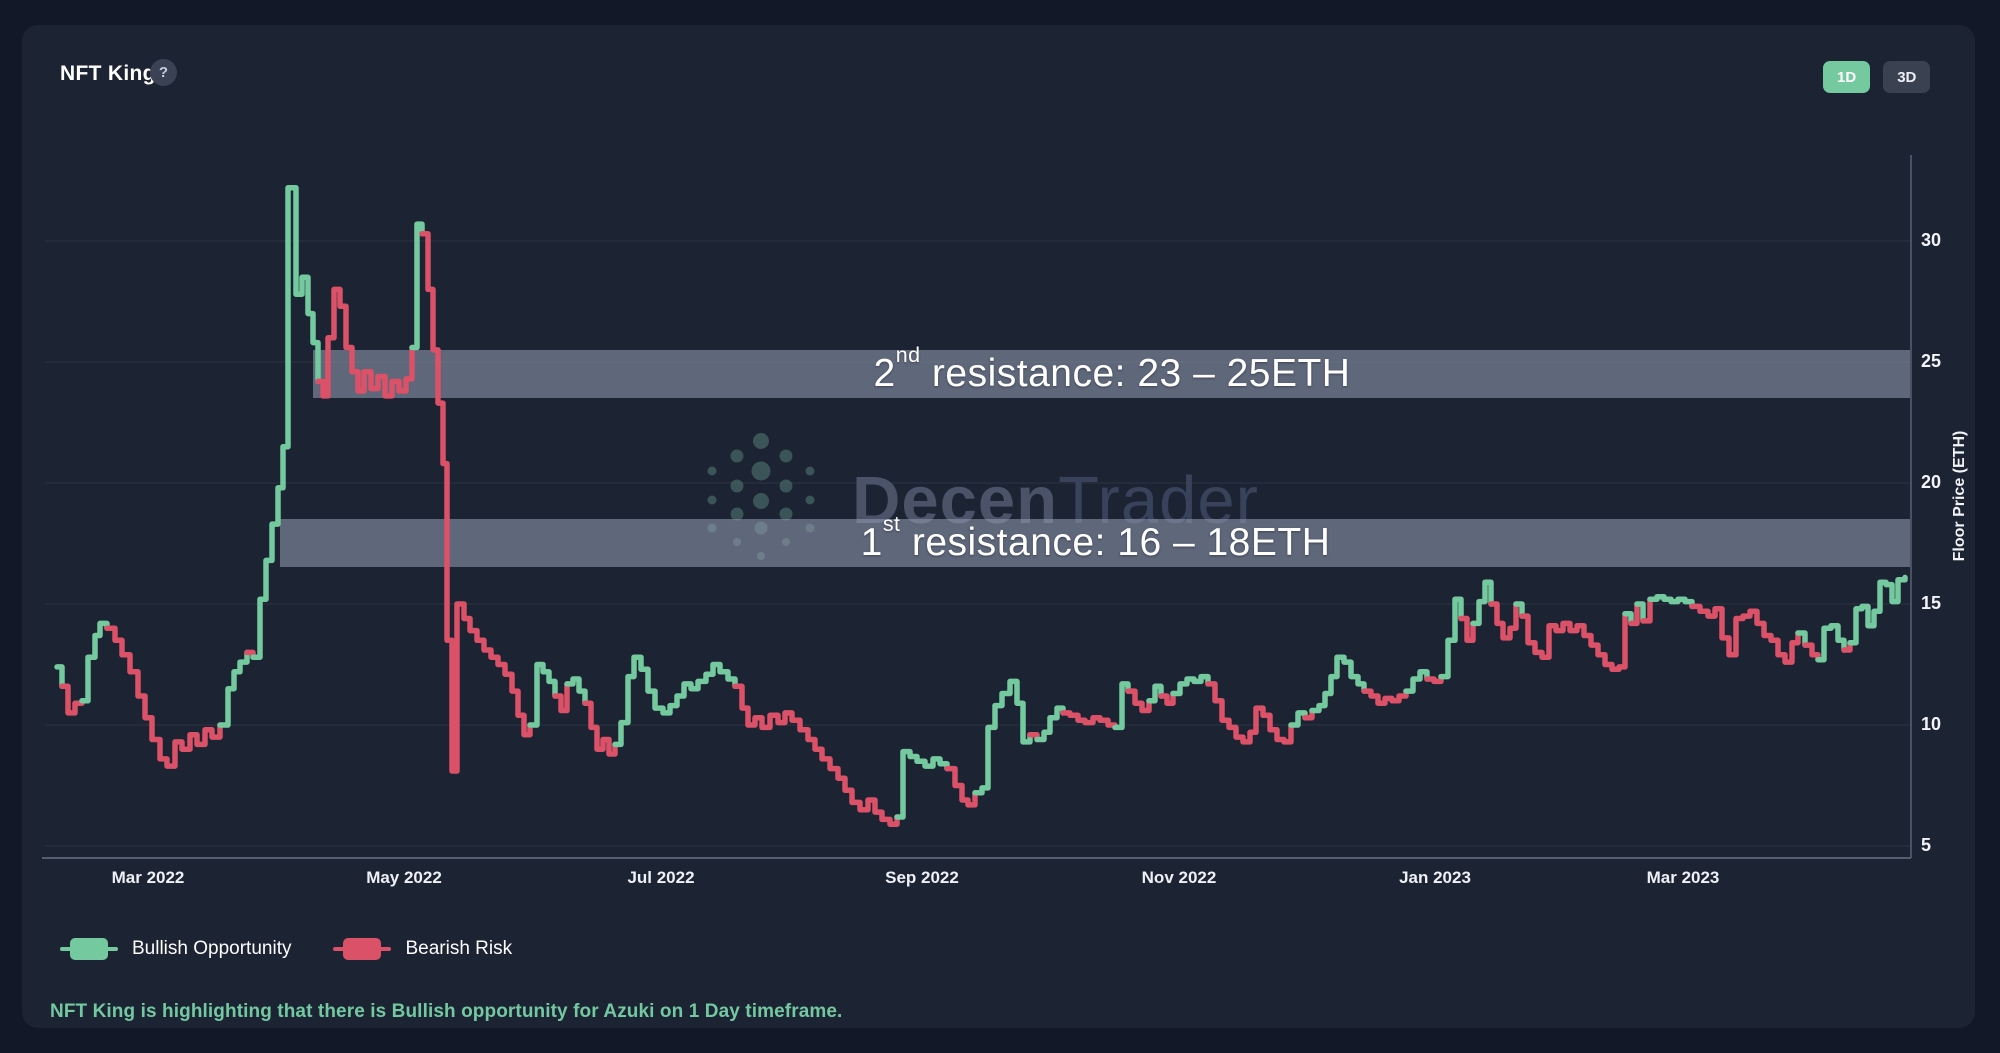 This screenshot has width=2000, height=1053. I want to click on resistance-band-2-label: 2nd resistance: 23 – 25ETH, so click(1112, 369).